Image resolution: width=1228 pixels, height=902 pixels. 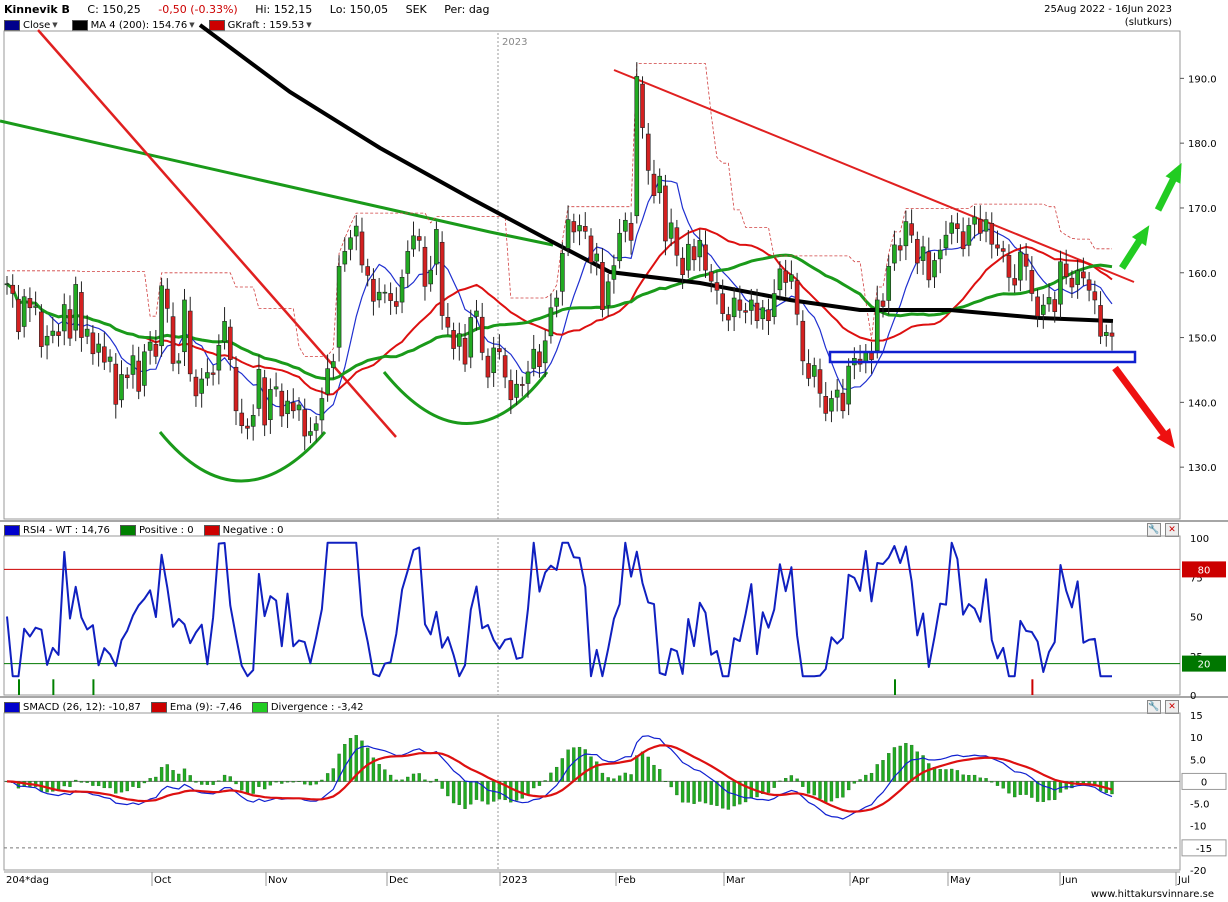 I want to click on legend-smacd: SMACD (26, 12): -10,87, so click(x=72, y=707).